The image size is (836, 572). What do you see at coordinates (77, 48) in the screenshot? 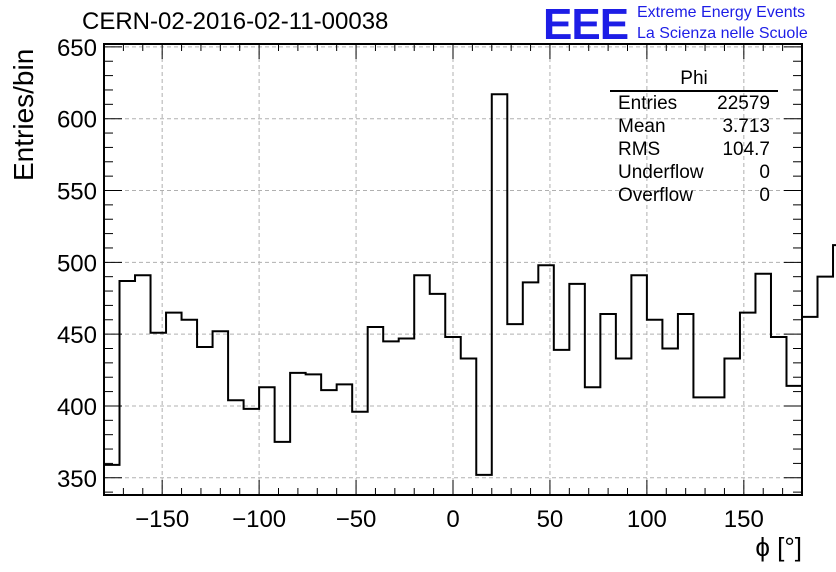
I see `y-tick-label: 650` at bounding box center [77, 48].